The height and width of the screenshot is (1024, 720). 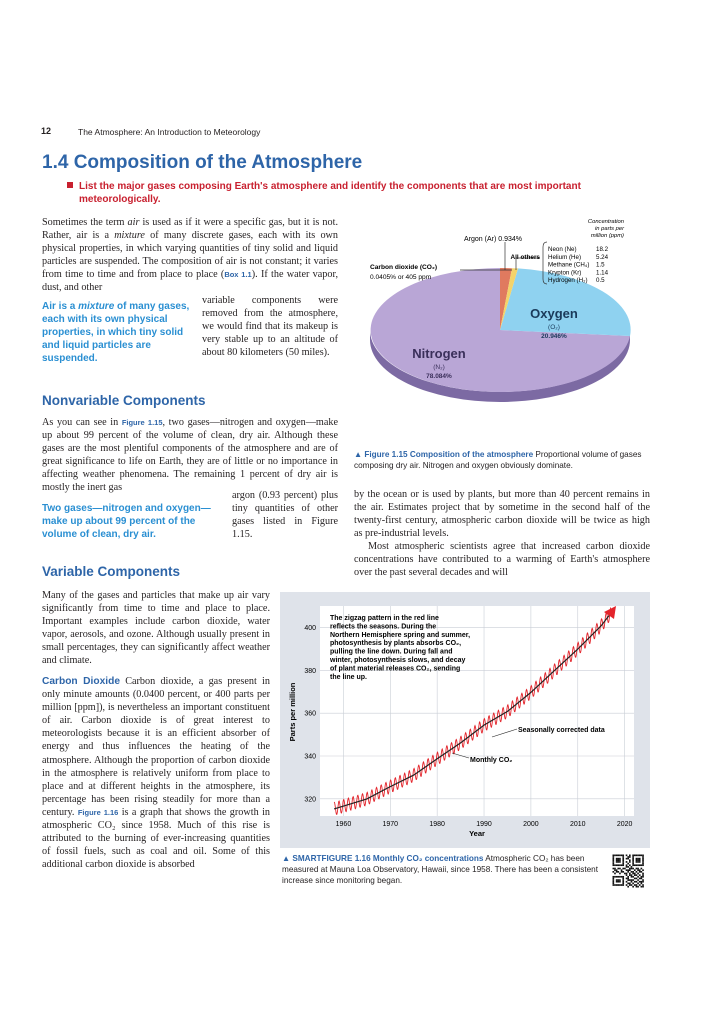 I want to click on qr-code-icon, so click(x=629, y=871).